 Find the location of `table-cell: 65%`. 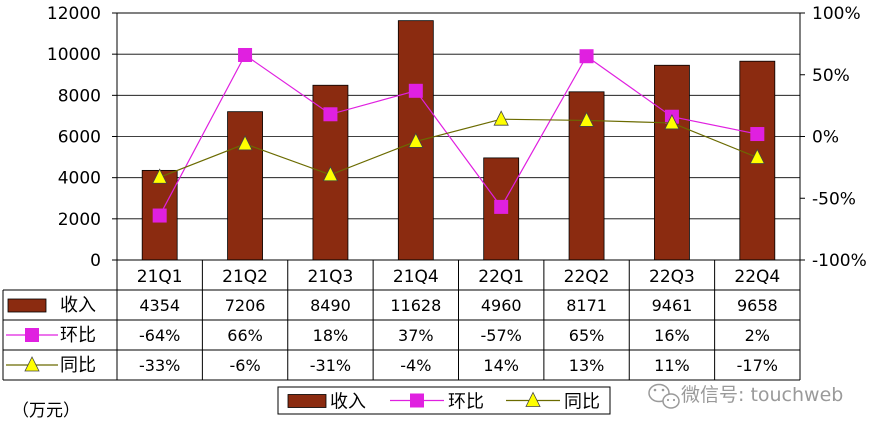

table-cell: 65% is located at coordinates (587, 335).